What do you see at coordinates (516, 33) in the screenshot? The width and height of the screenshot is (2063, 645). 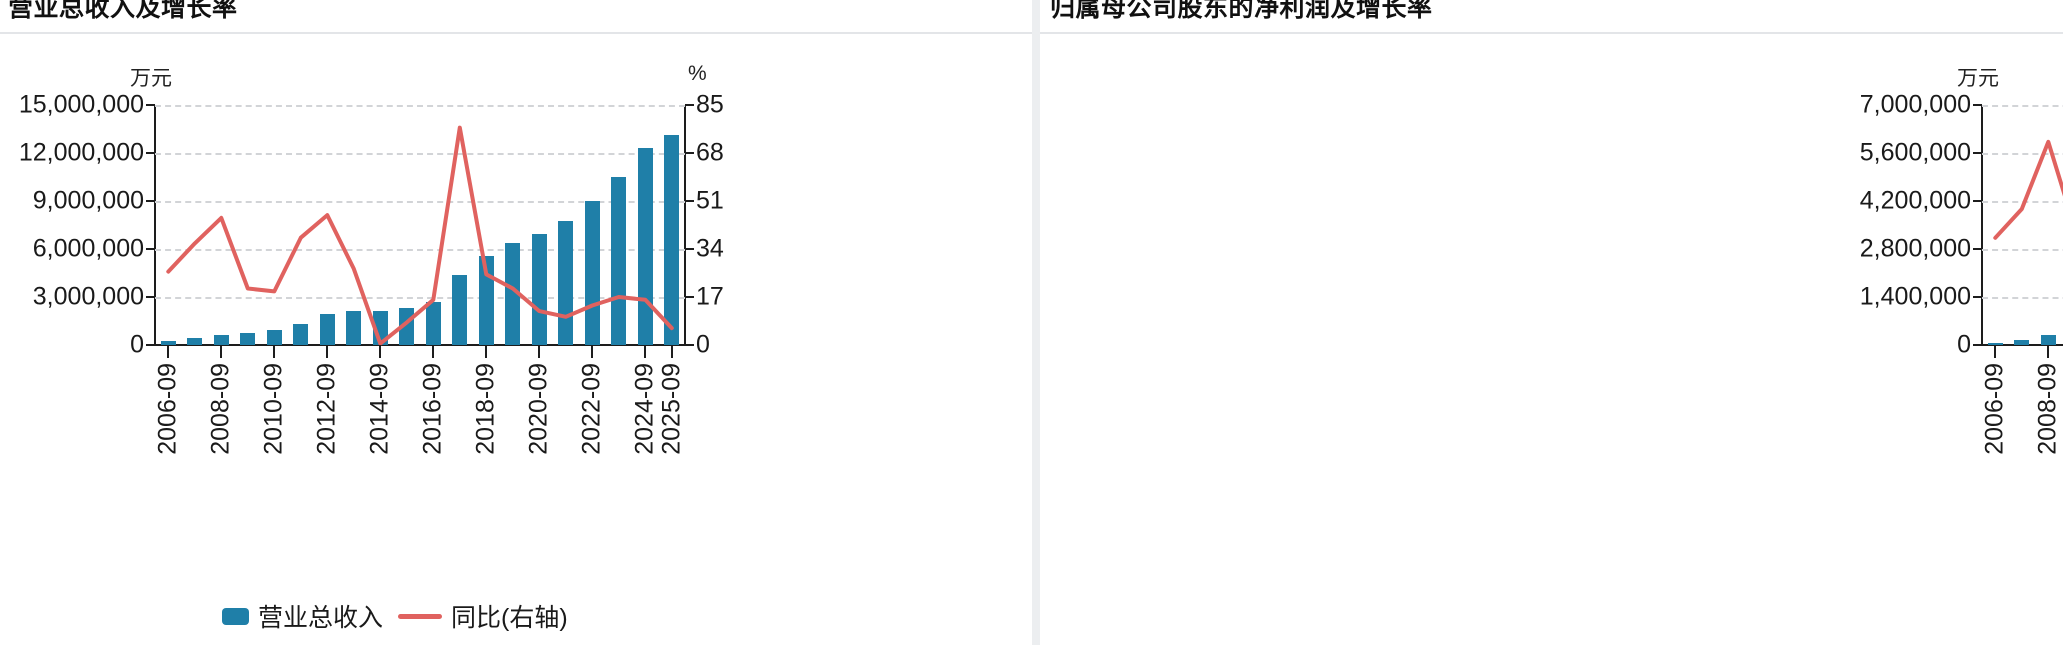 I see `title-divider-left` at bounding box center [516, 33].